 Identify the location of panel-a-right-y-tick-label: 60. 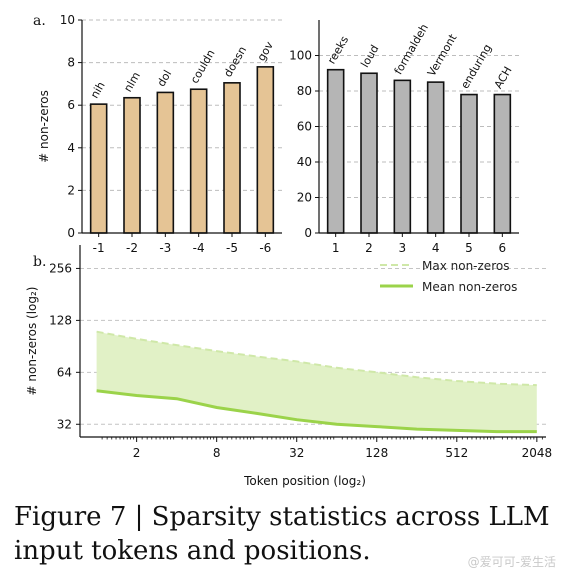
(304, 127).